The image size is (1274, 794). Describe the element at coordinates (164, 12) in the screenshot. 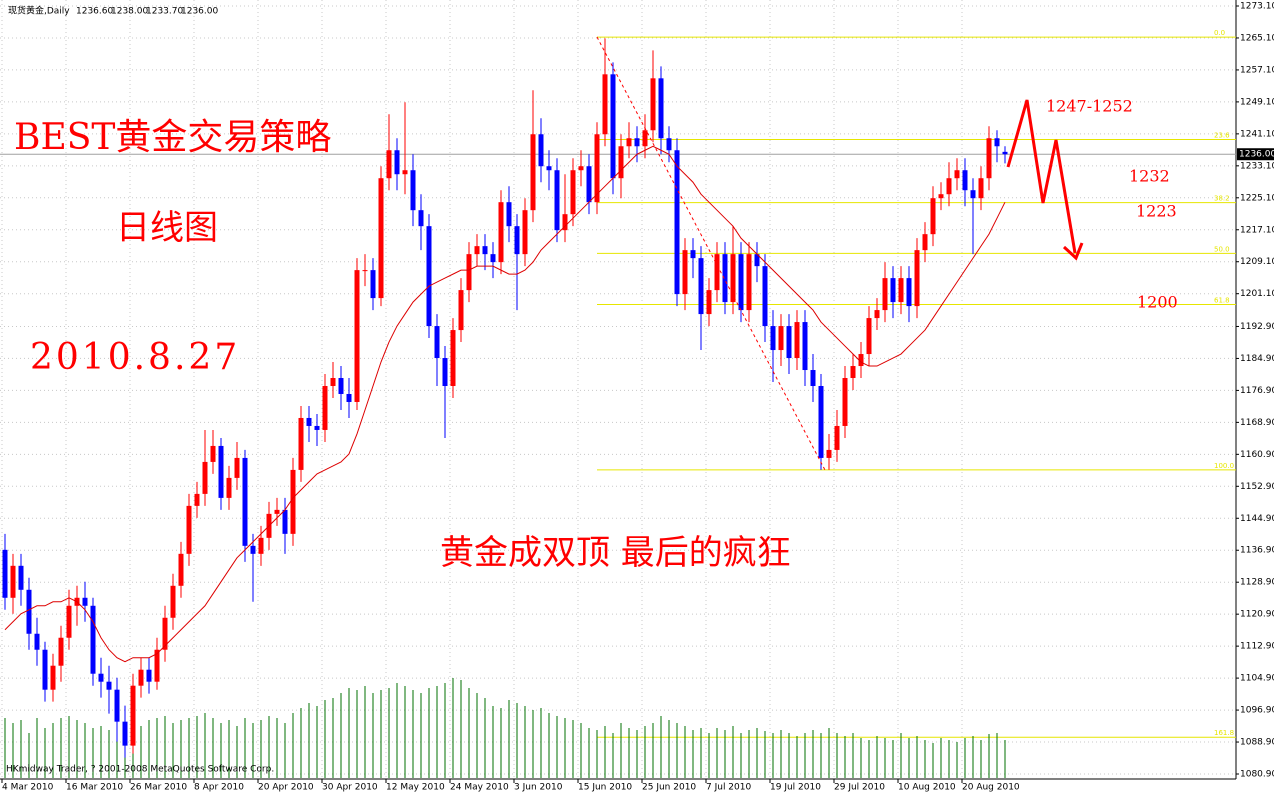

I see `header-low: 1233.70` at that location.